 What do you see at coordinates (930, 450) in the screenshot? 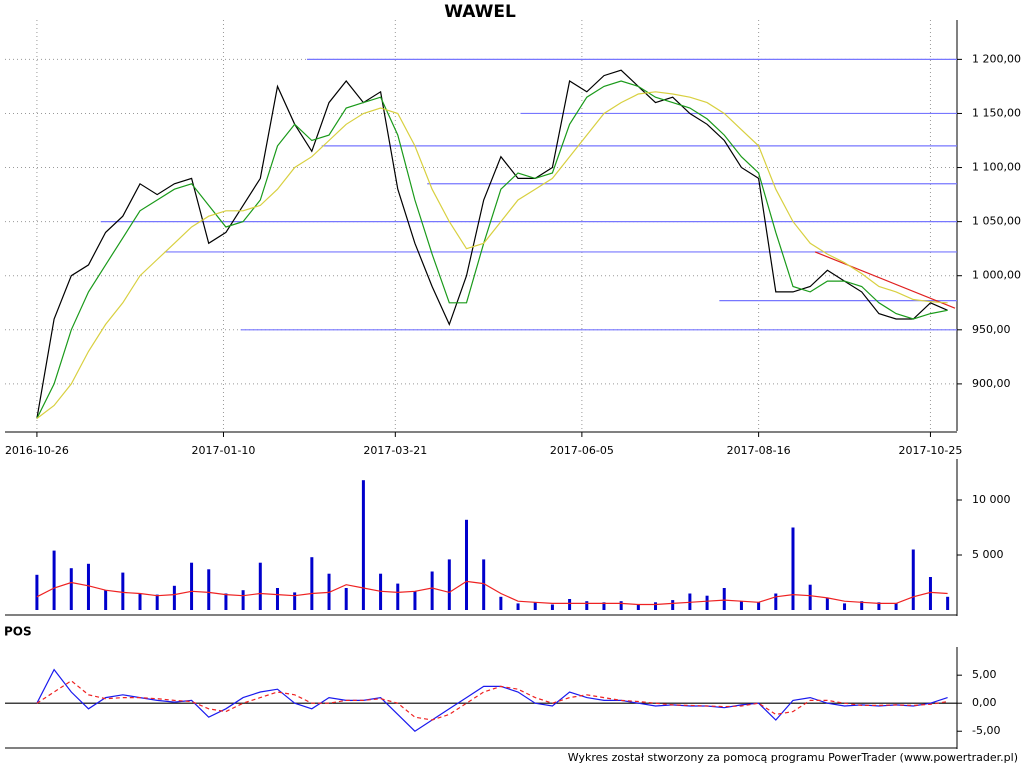
I see `x-tick-label: 2017-10-25` at bounding box center [930, 450].